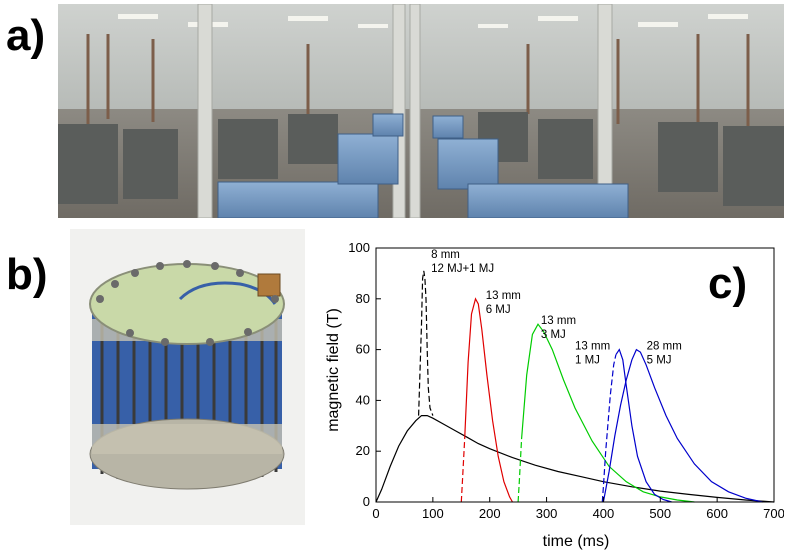  Describe the element at coordinates (659, 361) in the screenshot. I see `annotation-label-4: 5 MJ` at that location.